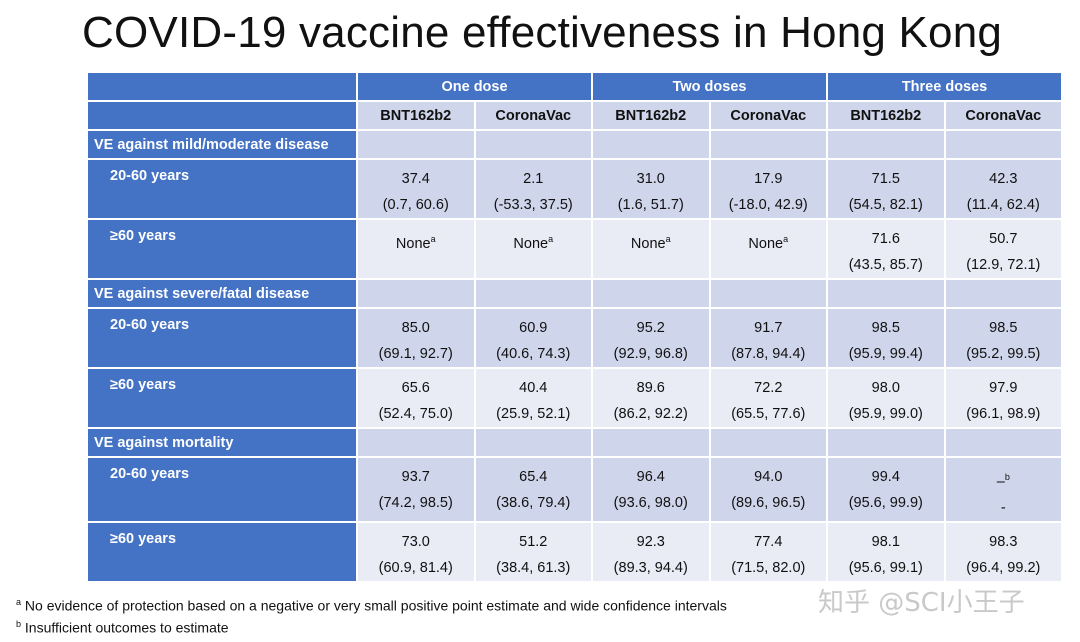 Image resolution: width=1080 pixels, height=642 pixels. I want to click on ve-cell: 77.4 (71.5, 82.0), so click(768, 551).